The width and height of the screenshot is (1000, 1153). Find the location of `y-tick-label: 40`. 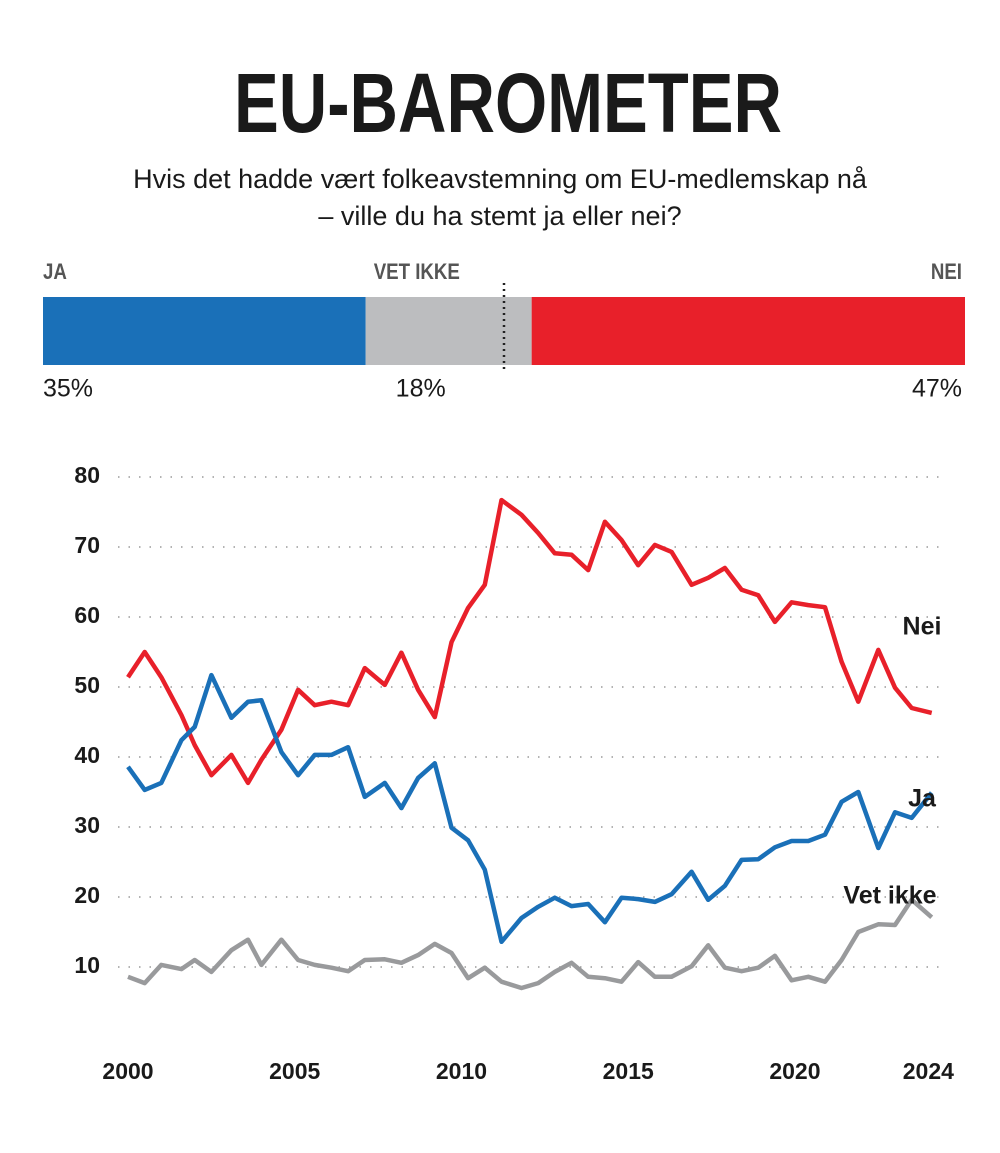

y-tick-label: 40 is located at coordinates (87, 755).